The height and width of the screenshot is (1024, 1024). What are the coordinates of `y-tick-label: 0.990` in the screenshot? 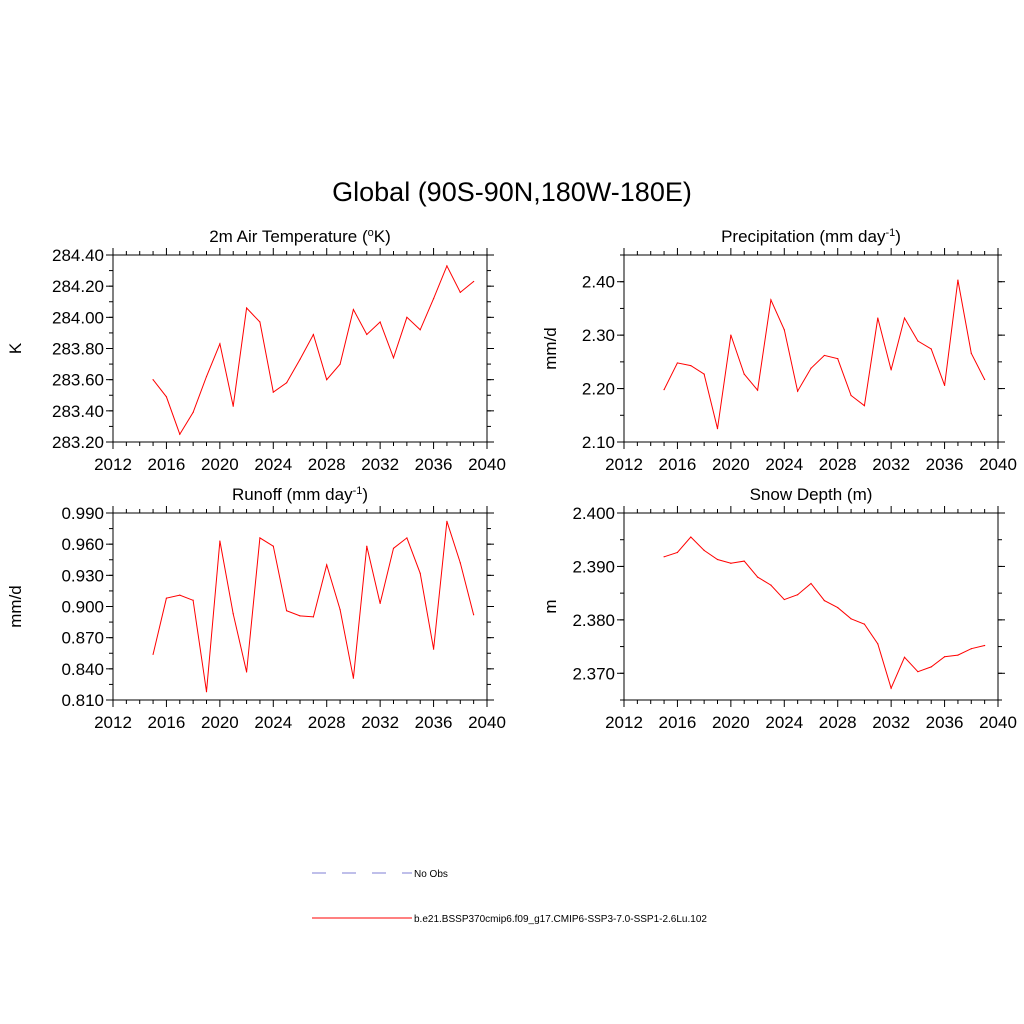 It's located at (82, 513).